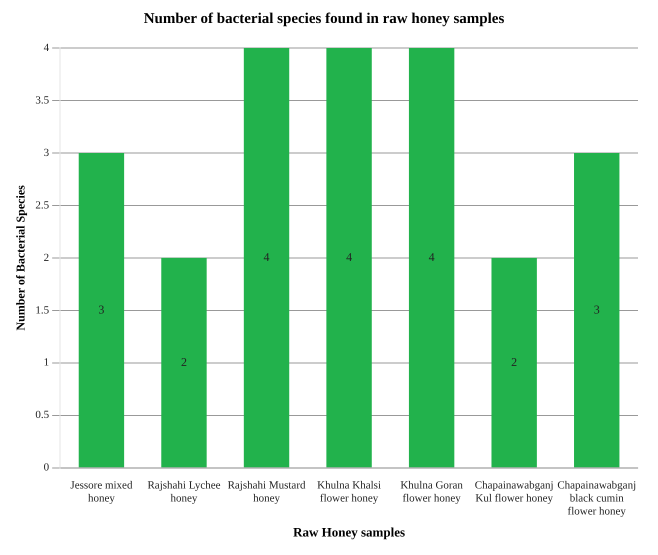 The width and height of the screenshot is (658, 555). I want to click on x-tick-label: Rajshahi Lychee honey, so click(184, 491).